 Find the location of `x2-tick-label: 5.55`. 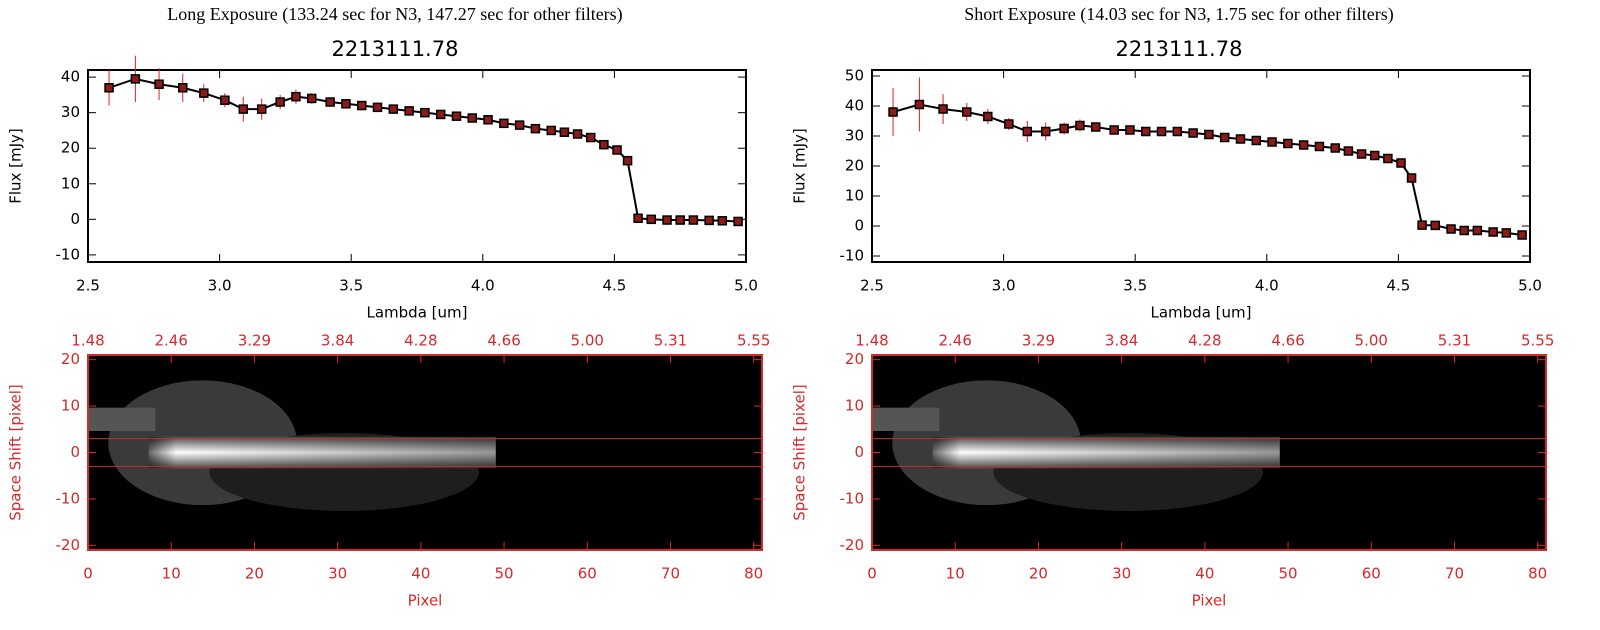

x2-tick-label: 5.55 is located at coordinates (1537, 341).